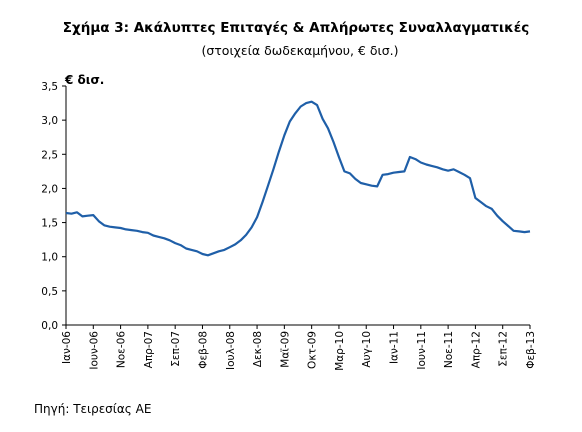  What do you see at coordinates (49, 326) in the screenshot?
I see `y-tick-label: 0,0` at bounding box center [49, 326].